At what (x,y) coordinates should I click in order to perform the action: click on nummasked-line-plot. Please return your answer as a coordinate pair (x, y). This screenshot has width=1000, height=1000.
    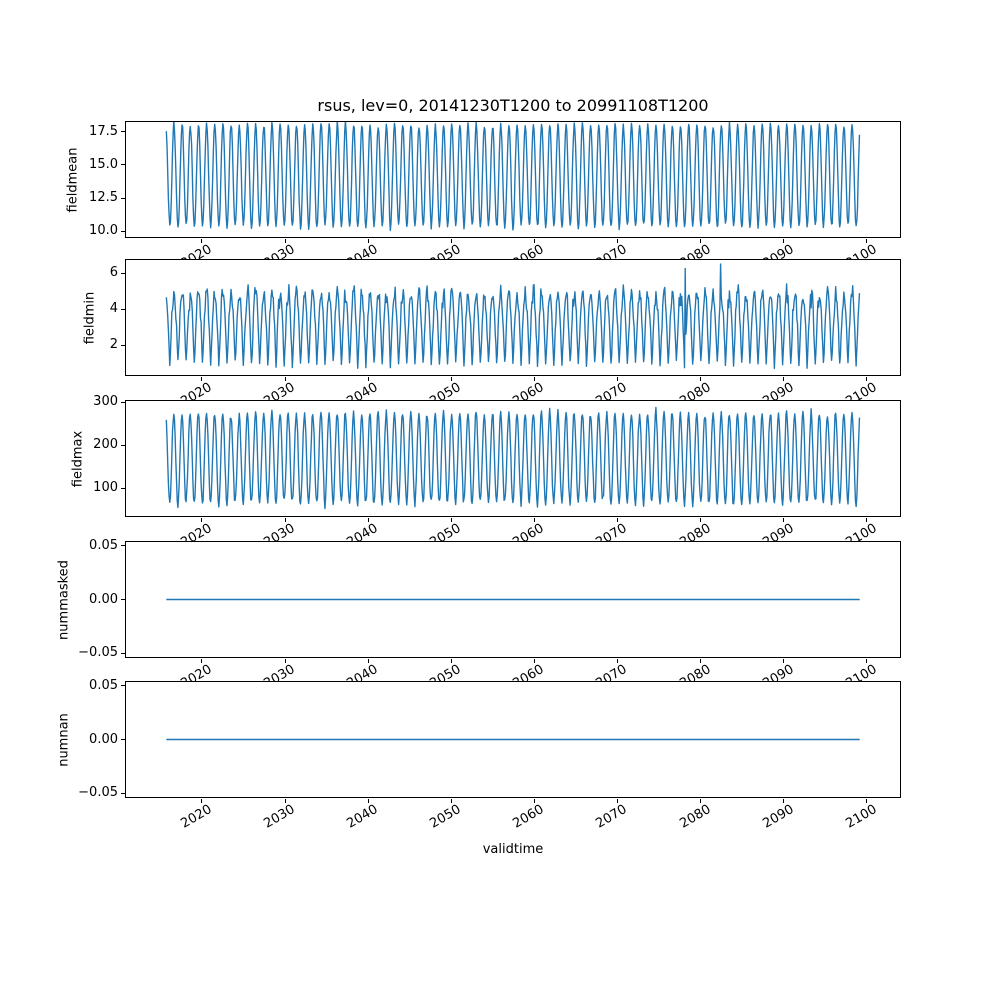
    Looking at the image, I should click on (513, 599).